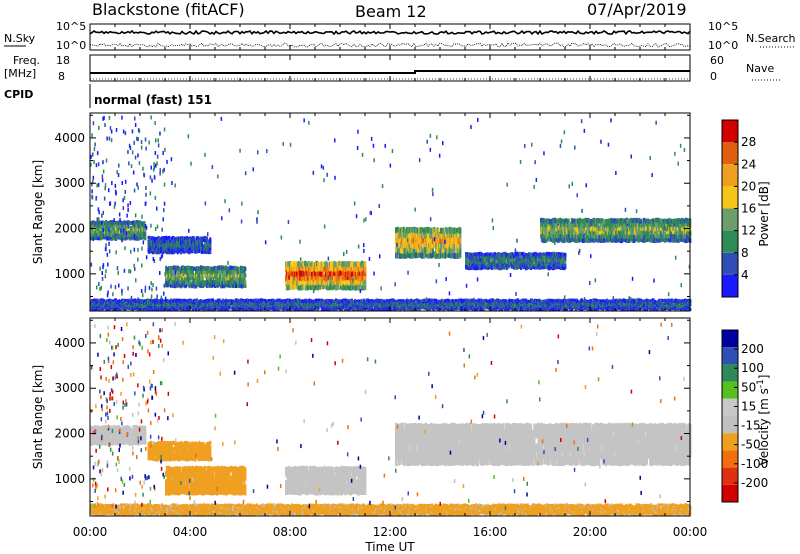  I want to click on freq-line, so click(390, 72).